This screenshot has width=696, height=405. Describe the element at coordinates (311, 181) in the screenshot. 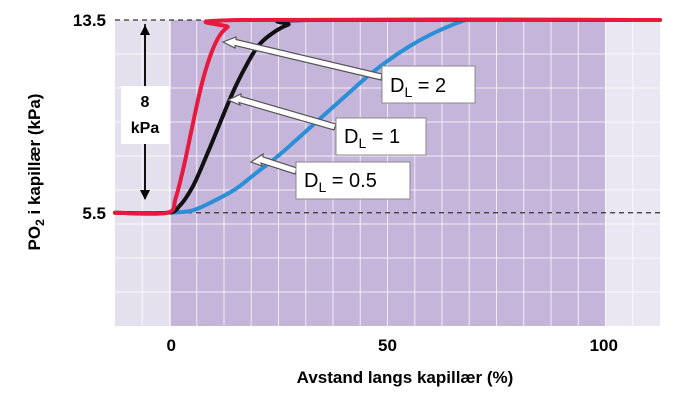

I see `callout-dl-05-main: D` at that location.